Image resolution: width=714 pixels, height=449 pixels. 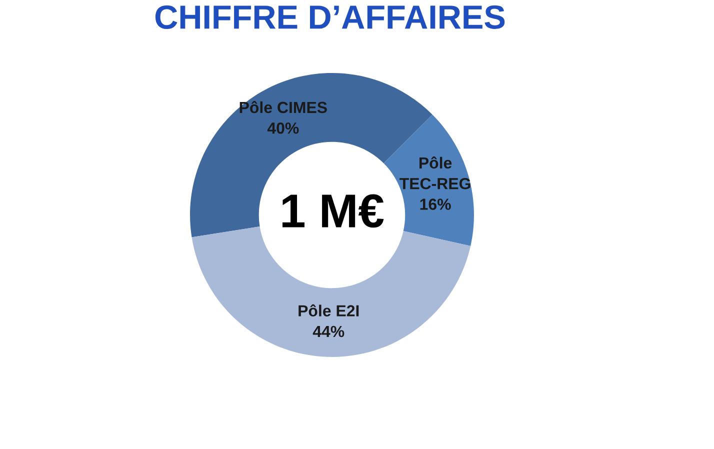 What do you see at coordinates (435, 173) in the screenshot?
I see `slice-label: Pôle TEC-REG` at bounding box center [435, 173].